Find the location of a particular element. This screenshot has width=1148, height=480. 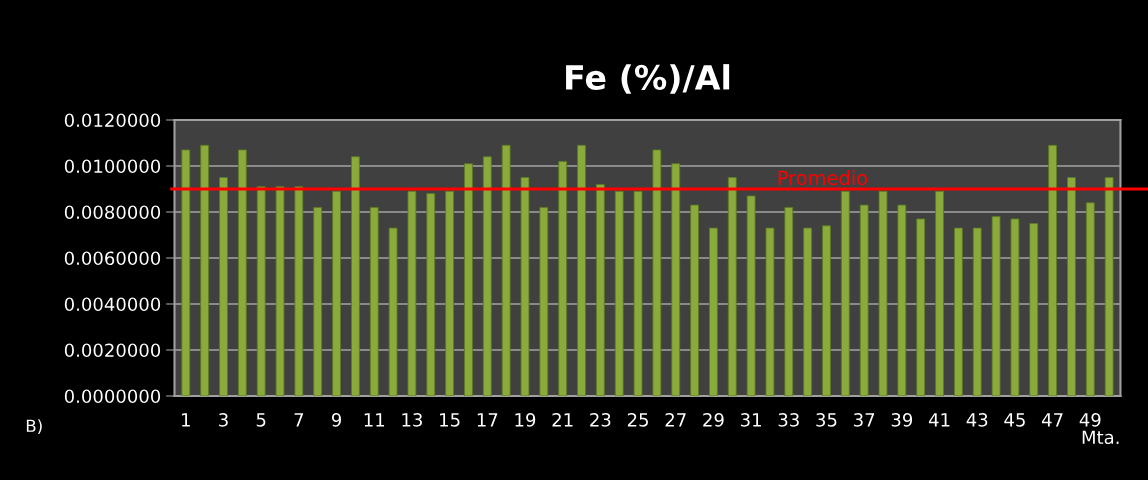

x-tick-label: 3 is located at coordinates (223, 419).